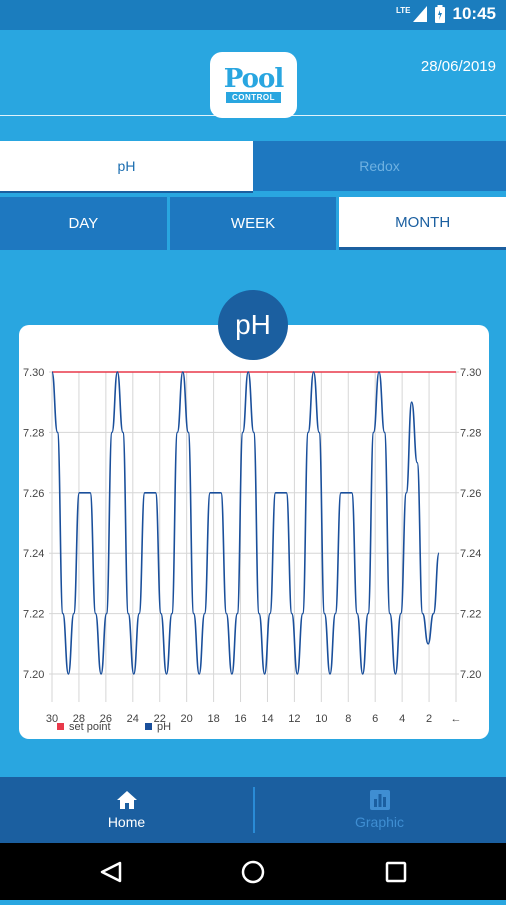  I want to click on system-navigation-bar, so click(253, 871).